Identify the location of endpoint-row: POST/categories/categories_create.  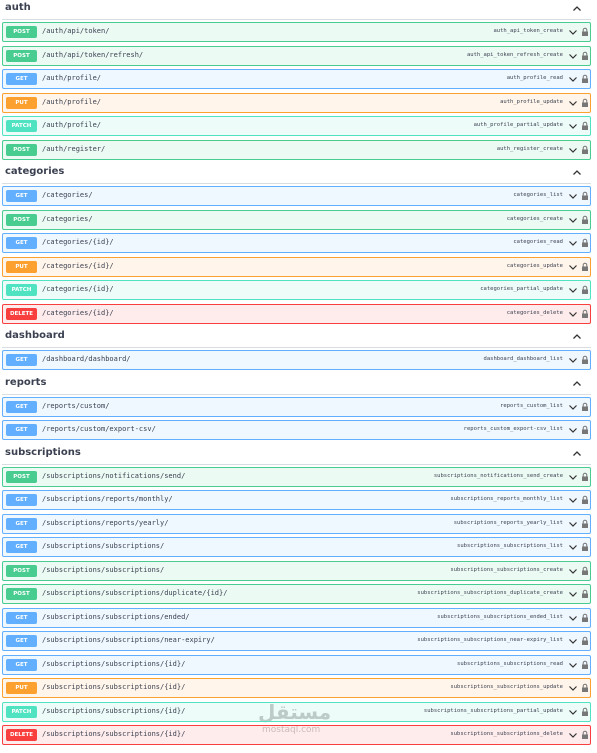
(296, 219).